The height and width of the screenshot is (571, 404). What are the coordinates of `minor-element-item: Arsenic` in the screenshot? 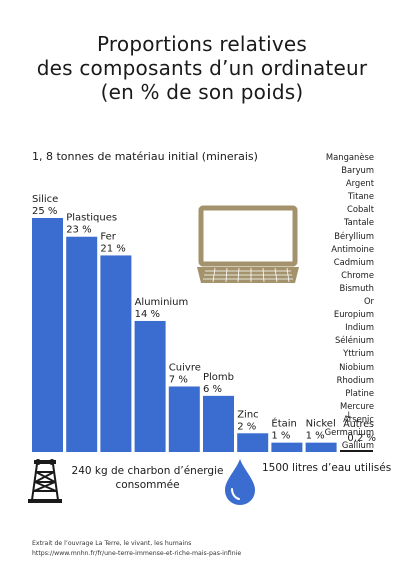 It's located at (358, 418).